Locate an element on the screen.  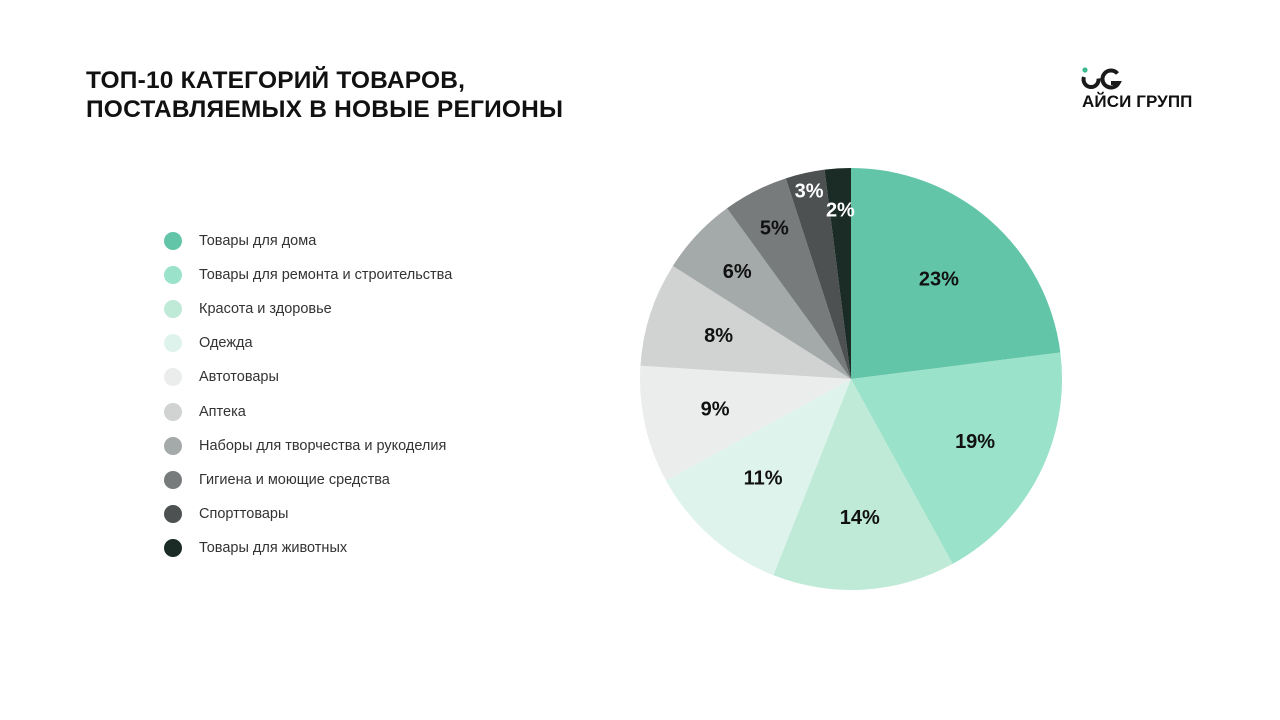
legend-label: Наборы для творчества и рукоделия is located at coordinates (323, 445).